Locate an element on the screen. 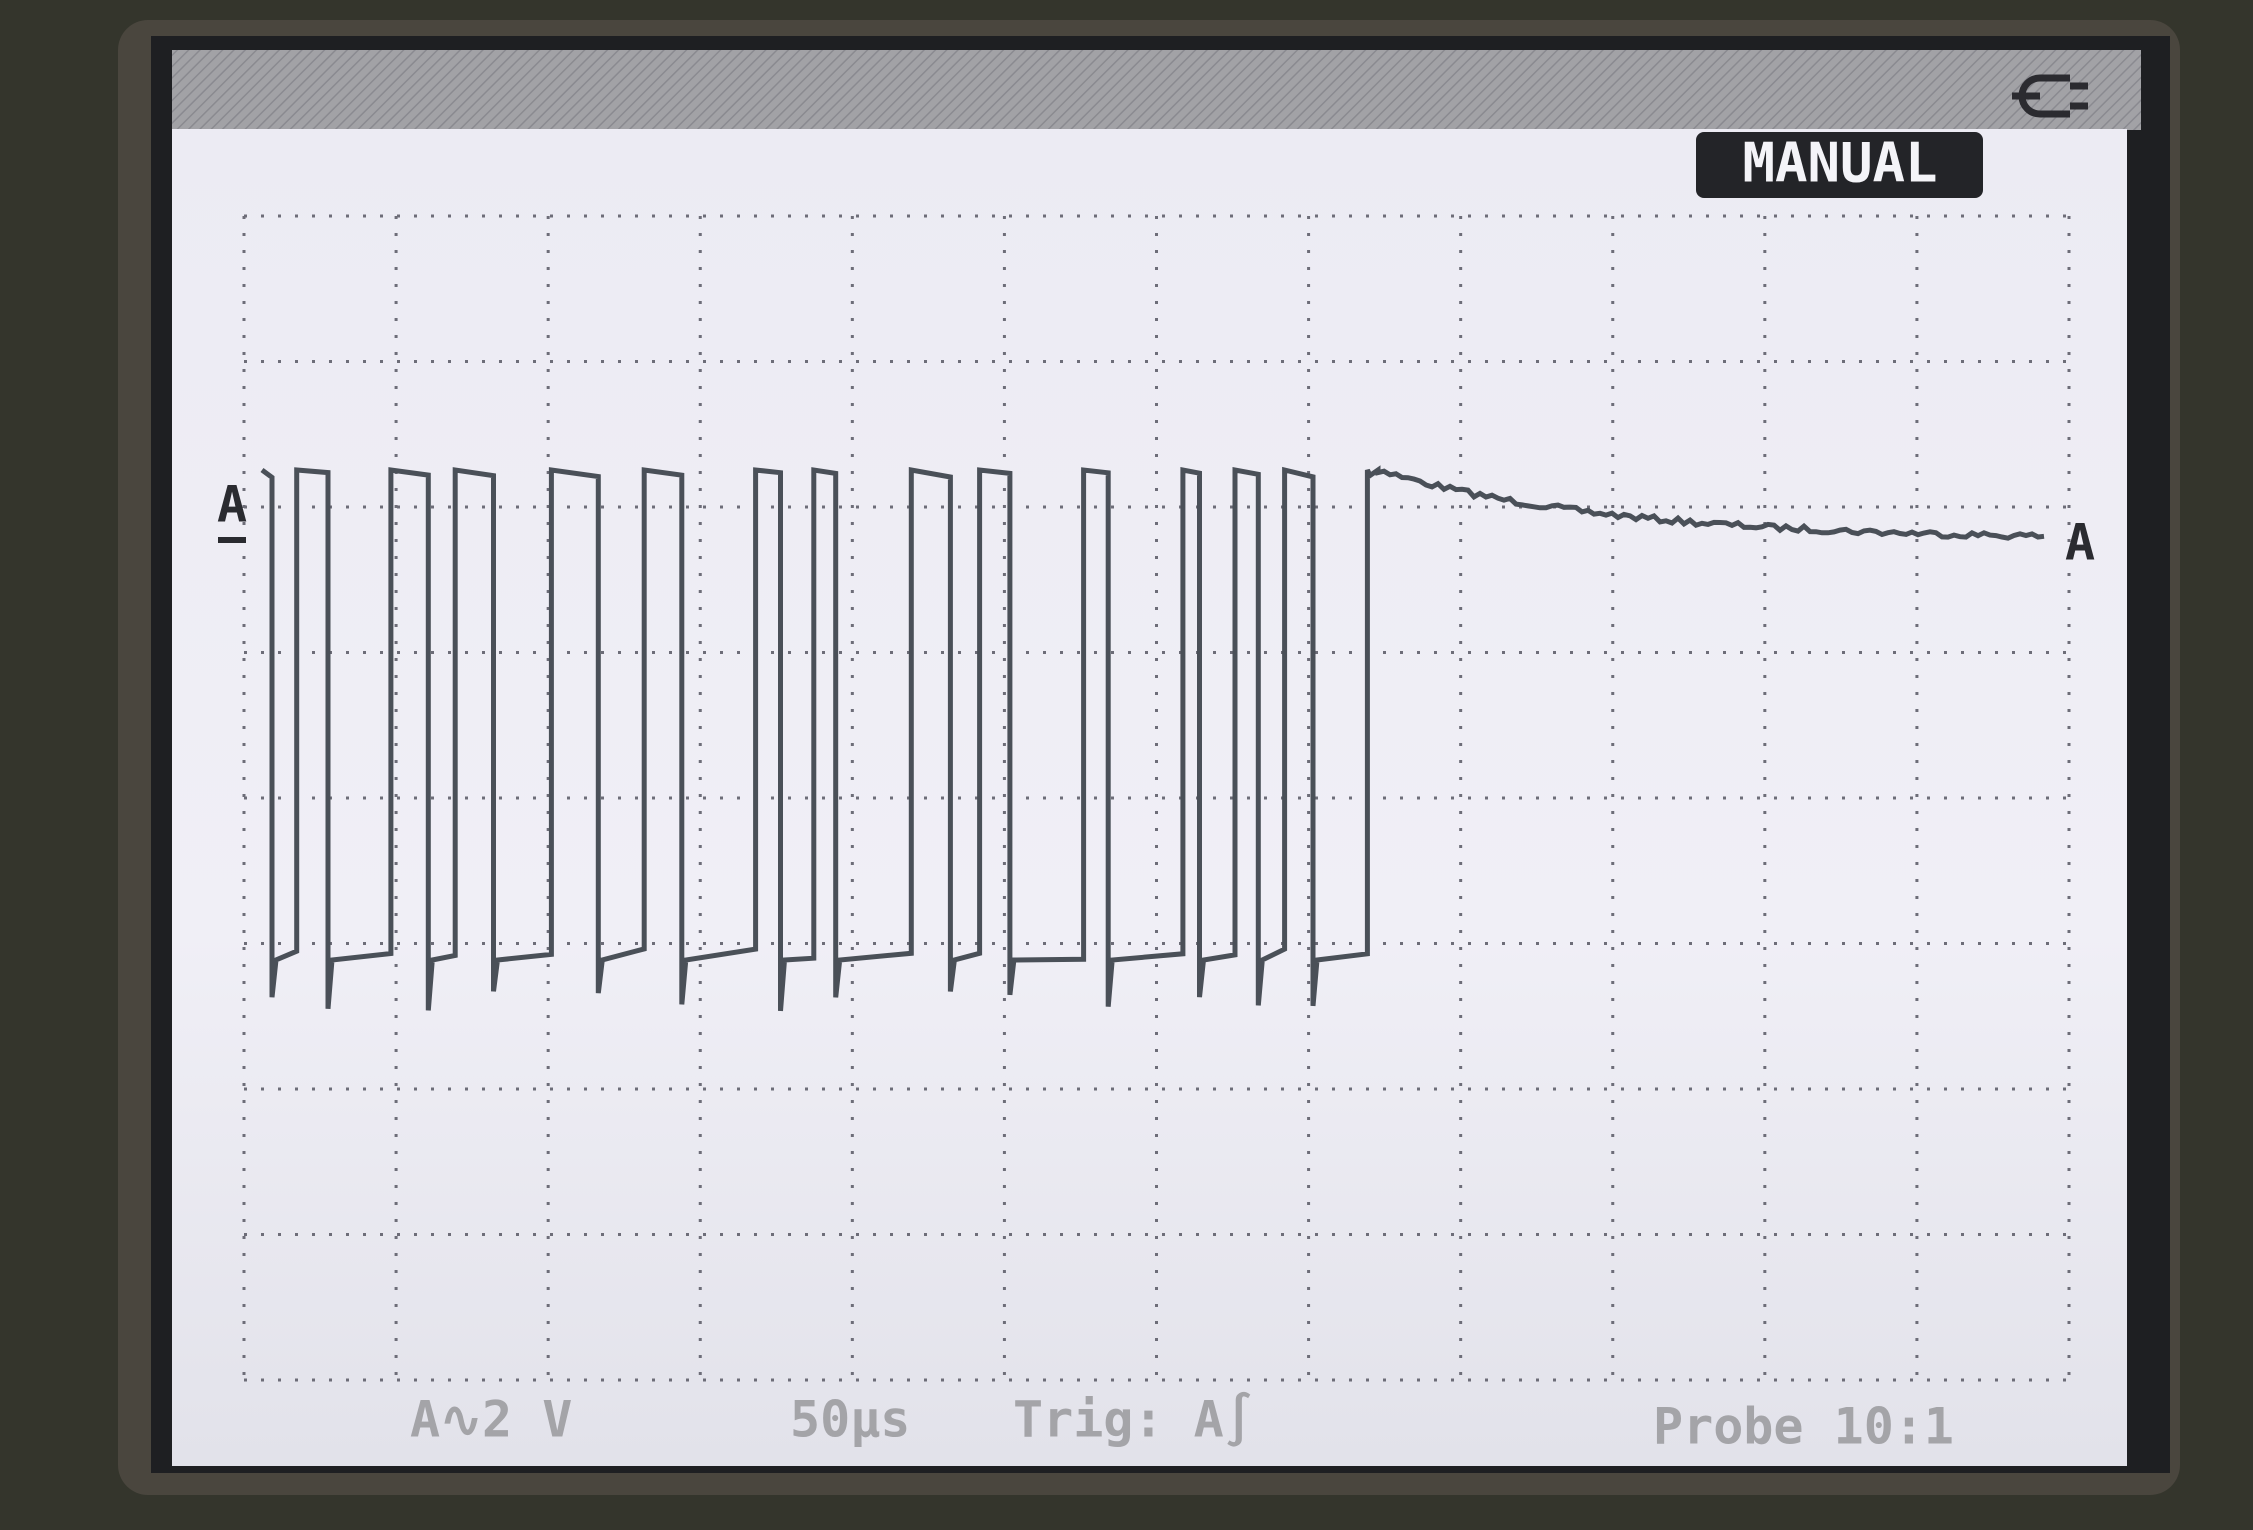 This screenshot has width=2253, height=1530. power-icon is located at coordinates (2050, 96).